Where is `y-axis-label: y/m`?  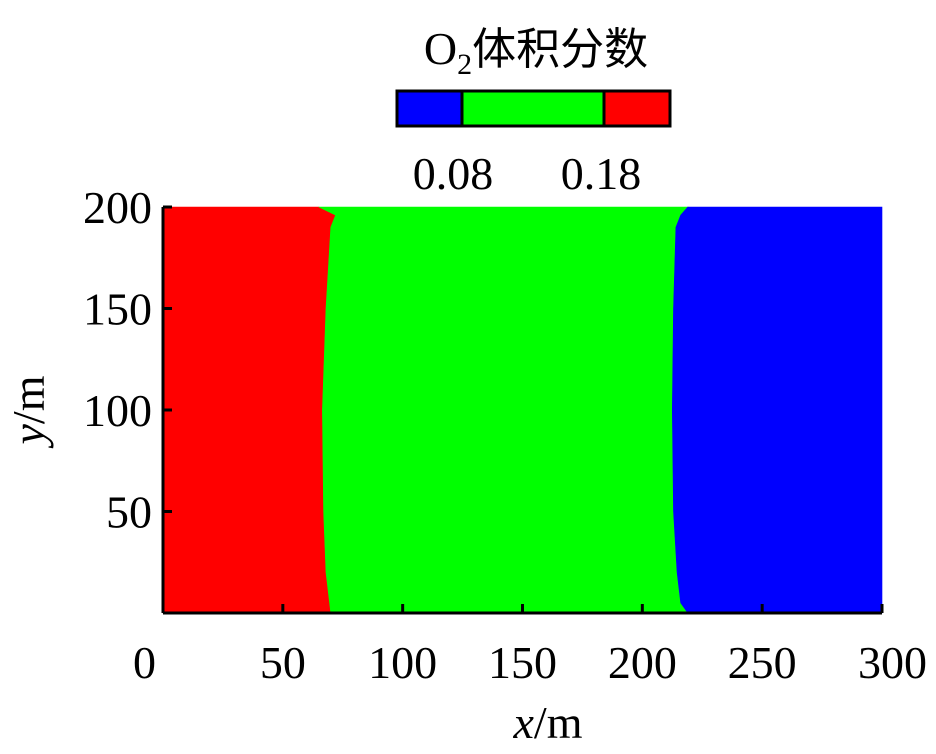
y-axis-label: y/m is located at coordinates (28, 411).